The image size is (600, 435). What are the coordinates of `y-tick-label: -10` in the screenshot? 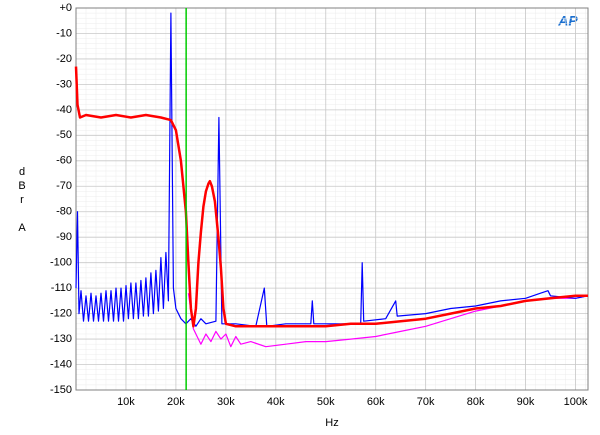 It's located at (64, 33).